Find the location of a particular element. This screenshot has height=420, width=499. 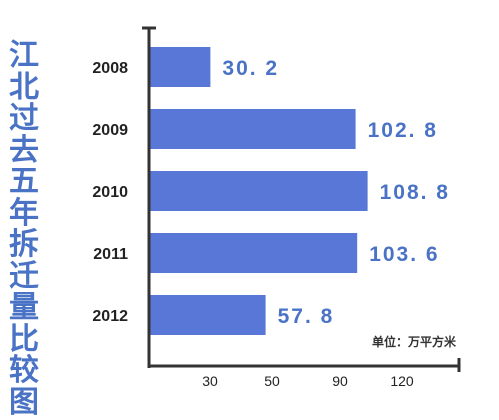

category-label-2010: 2010 is located at coordinates (110, 192).